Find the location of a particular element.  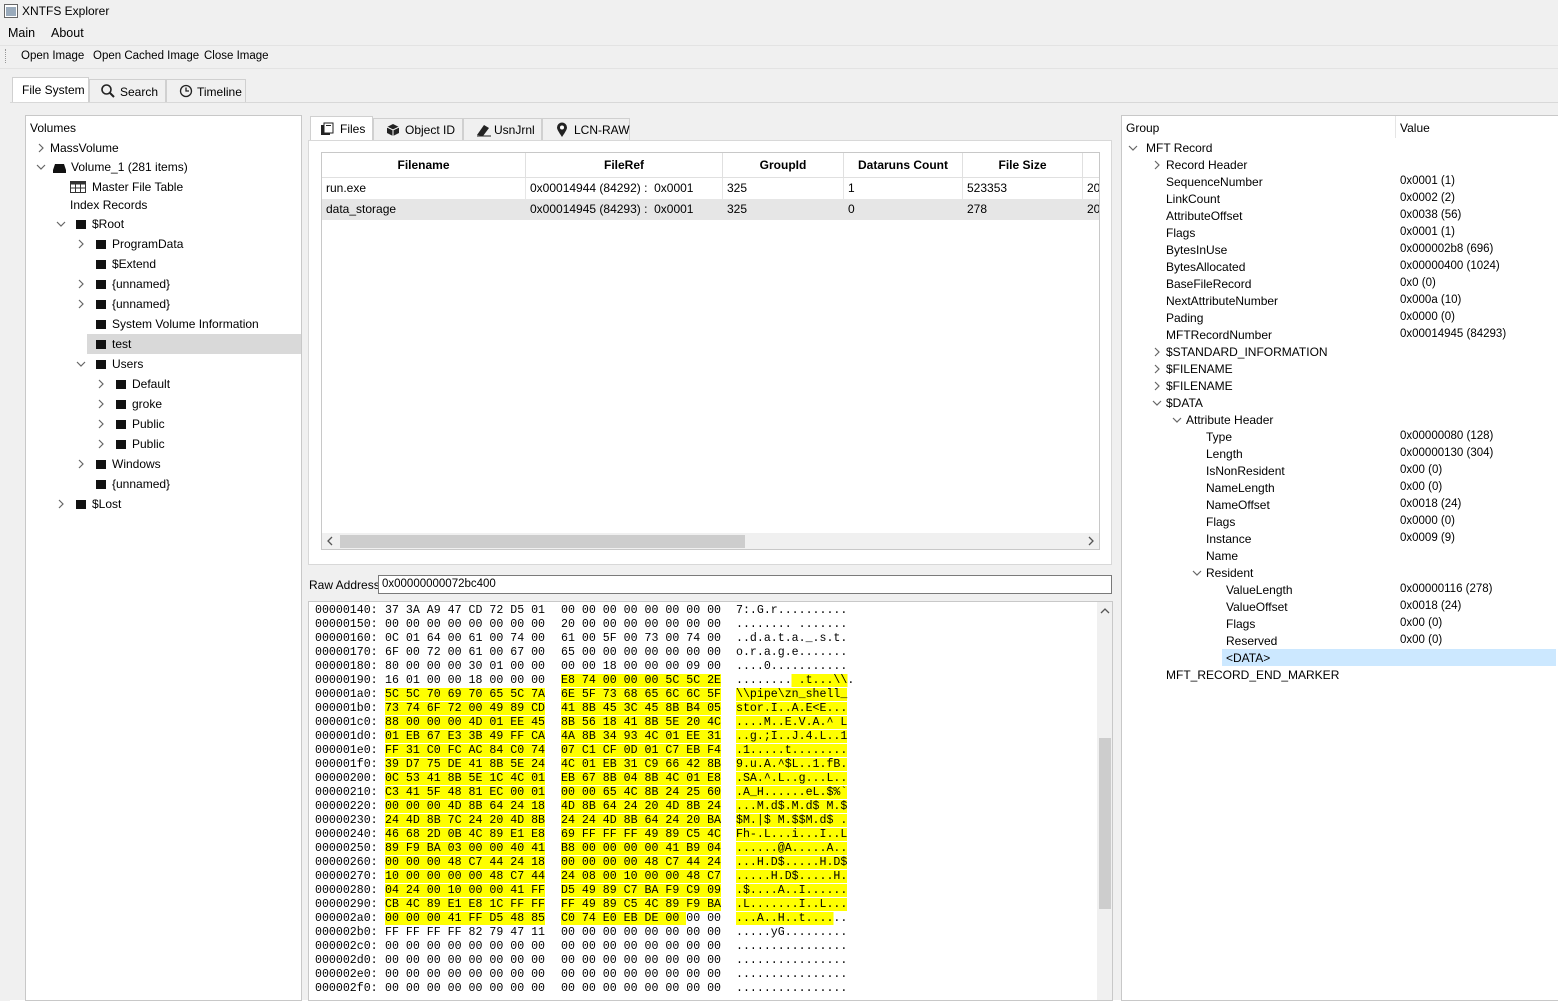

tree-node-label: ProgramData is located at coordinates (148, 244).